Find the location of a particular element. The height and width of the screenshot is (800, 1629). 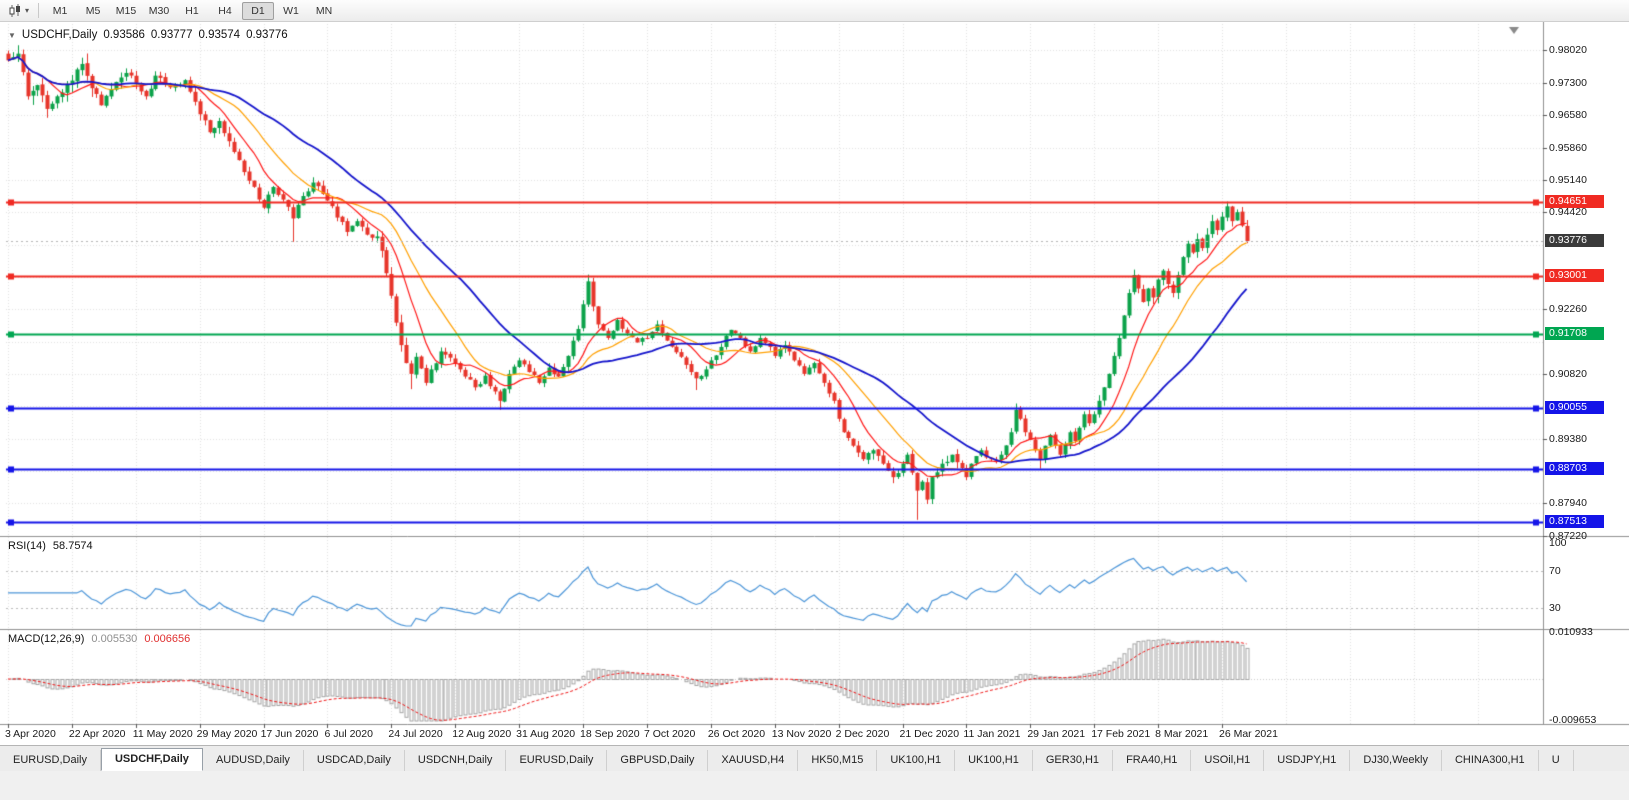

rsi-axis-label: 100 is located at coordinates (1558, 542).